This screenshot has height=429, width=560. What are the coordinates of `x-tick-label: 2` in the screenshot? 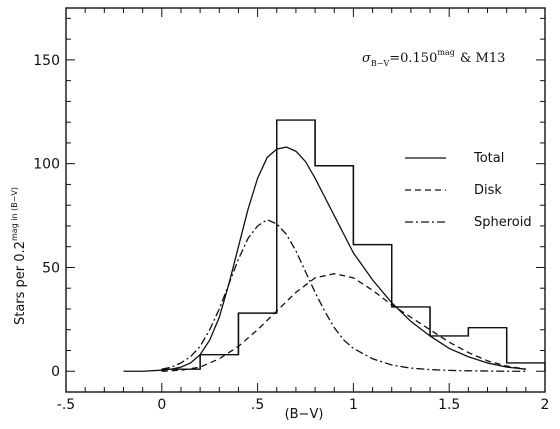 It's located at (545, 405).